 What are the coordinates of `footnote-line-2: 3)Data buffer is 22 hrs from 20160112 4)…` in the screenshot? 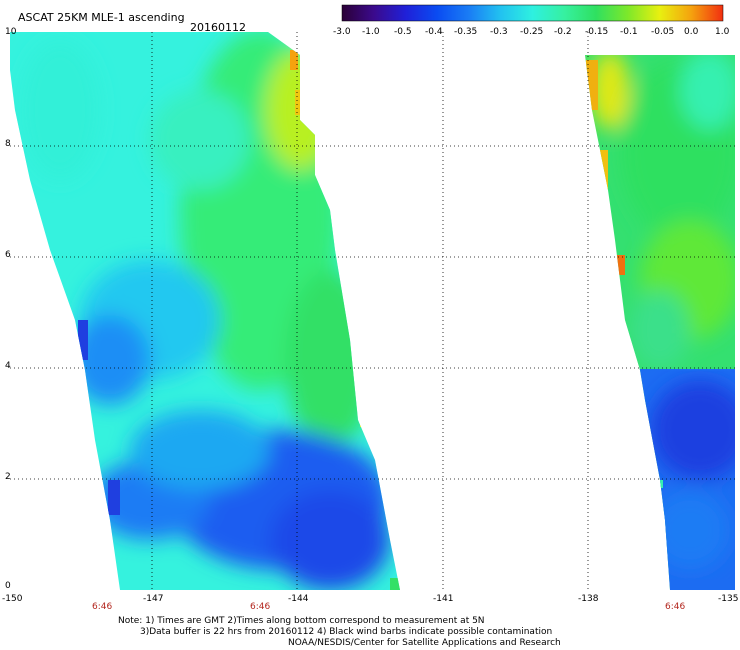 It's located at (346, 632).